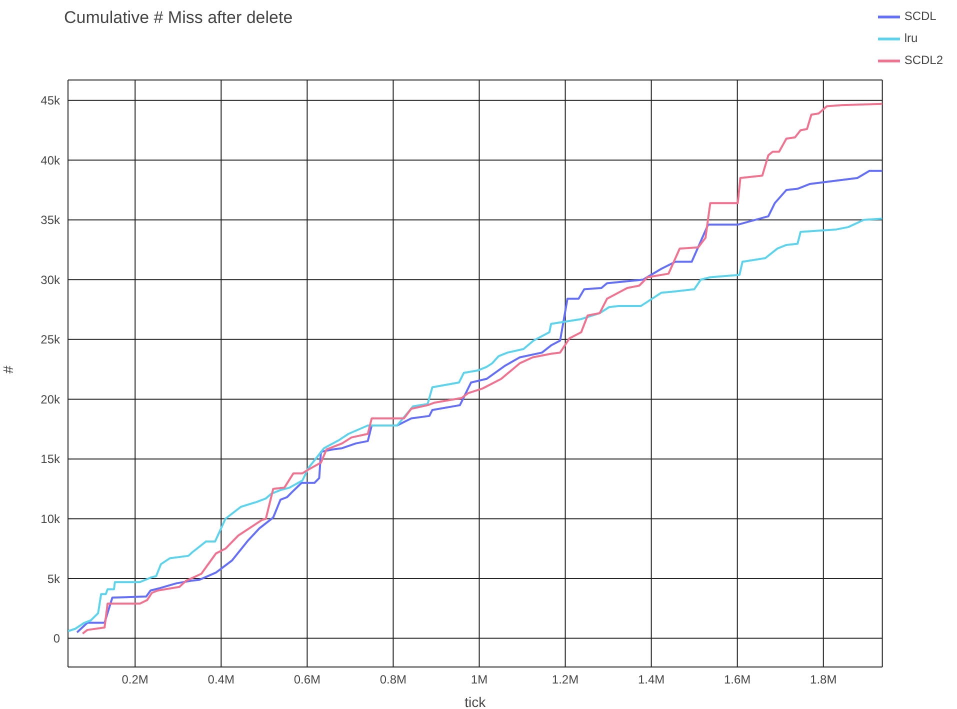  What do you see at coordinates (56, 639) in the screenshot?
I see `y-tick-label: 0` at bounding box center [56, 639].